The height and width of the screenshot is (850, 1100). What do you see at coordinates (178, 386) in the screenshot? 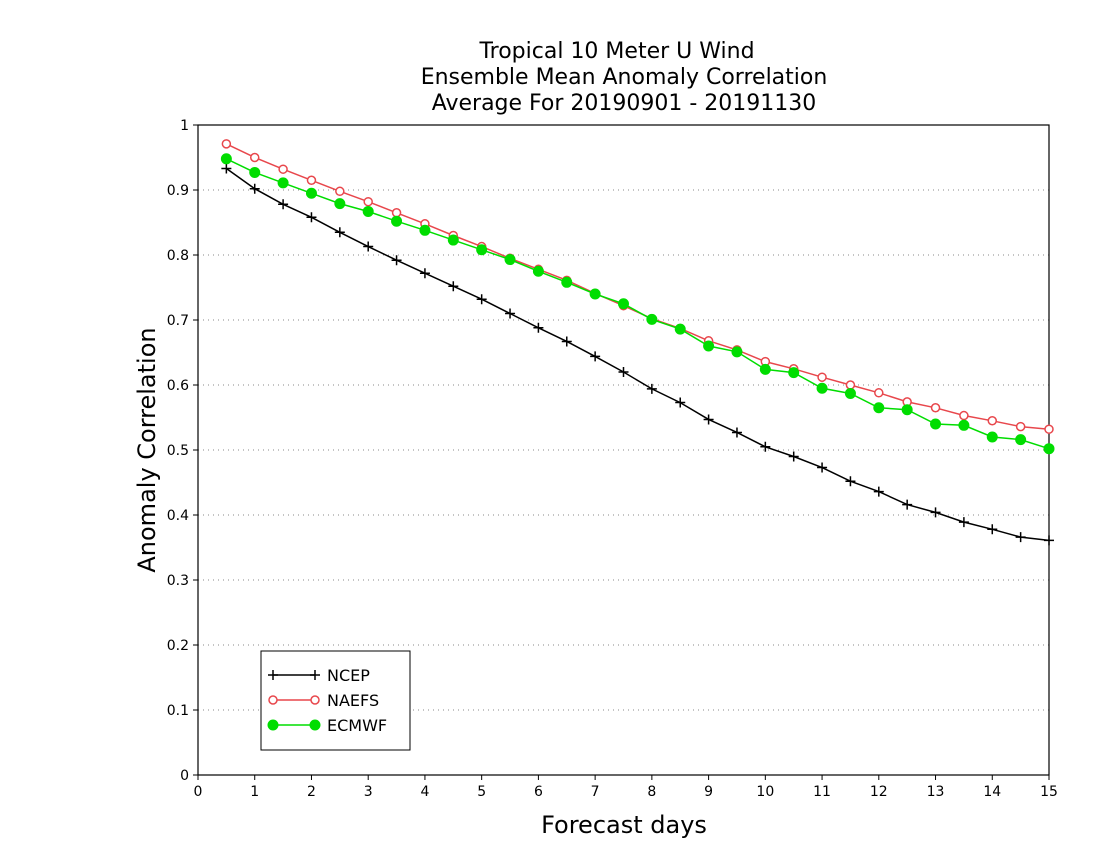
I see `y-tick-label: 0.6` at bounding box center [178, 386].